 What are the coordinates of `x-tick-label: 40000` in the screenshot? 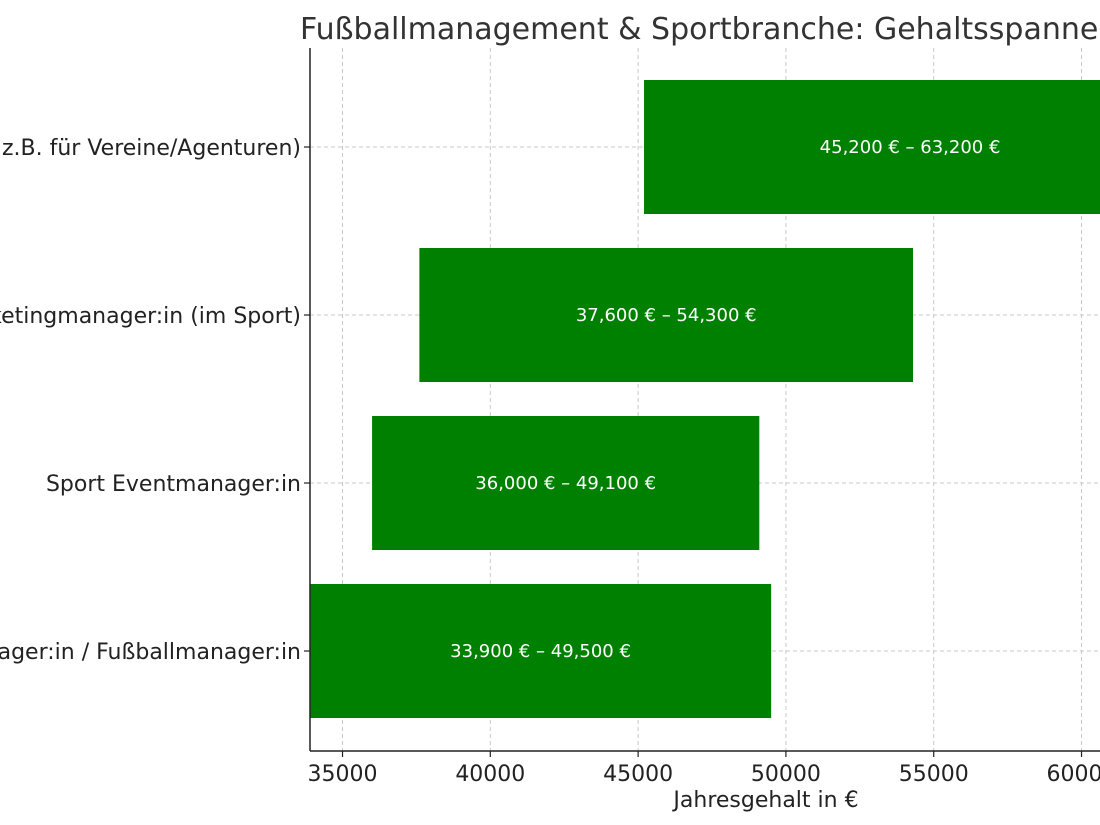 It's located at (490, 774).